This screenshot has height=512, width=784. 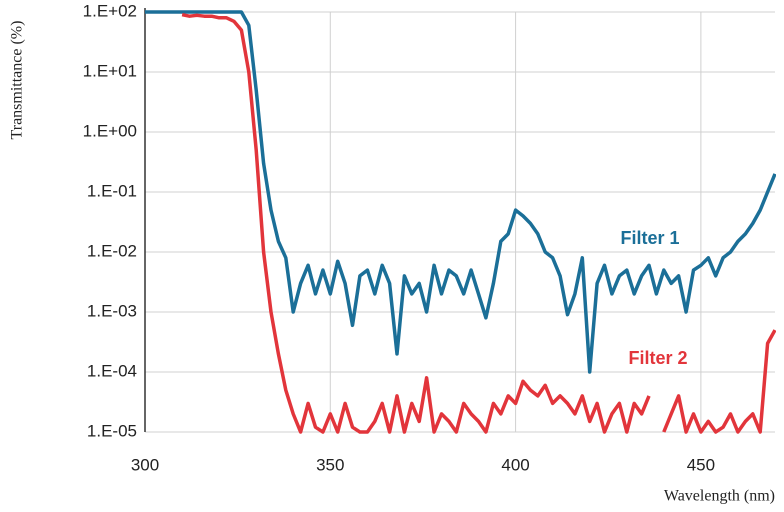 I want to click on x-tick-label: 400, so click(x=515, y=464).